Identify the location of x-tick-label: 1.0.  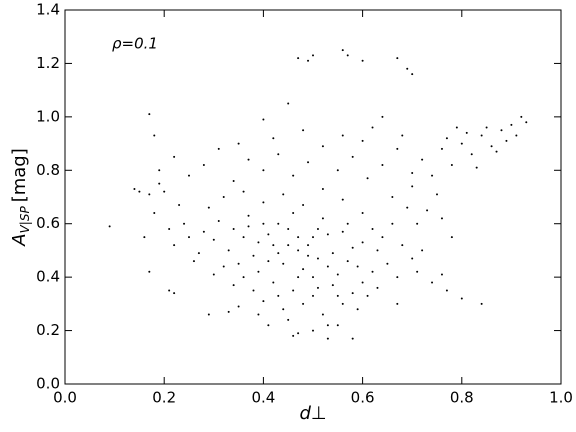
(561, 398).